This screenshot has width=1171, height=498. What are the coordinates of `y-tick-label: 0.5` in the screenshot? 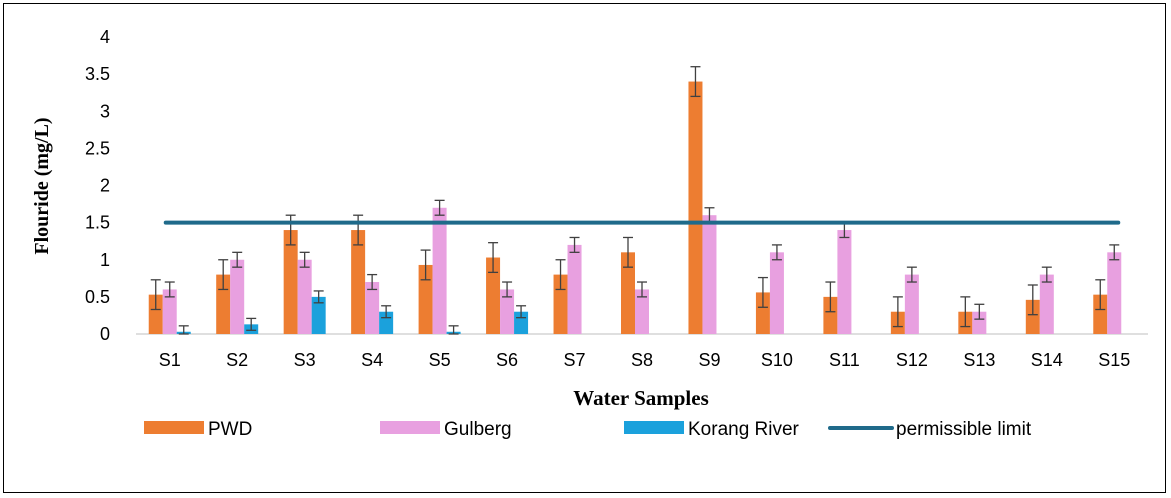 It's located at (97, 297).